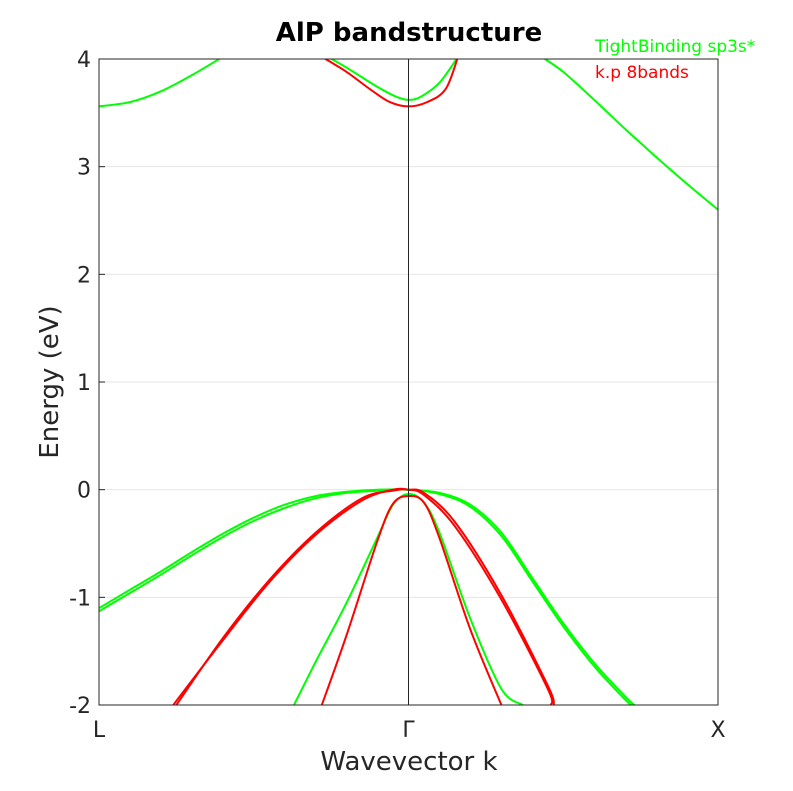 Image resolution: width=793 pixels, height=791 pixels. I want to click on x-tick-label: Γ, so click(408, 730).